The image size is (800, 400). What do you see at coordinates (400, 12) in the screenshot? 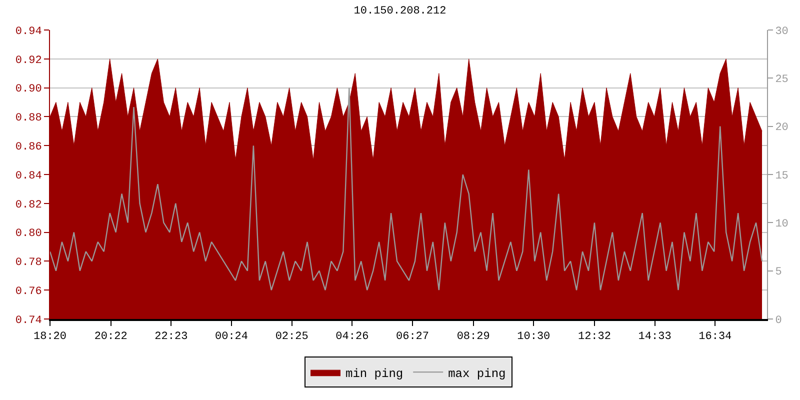
I see `chart-title: 10.150.208.212` at bounding box center [400, 12].